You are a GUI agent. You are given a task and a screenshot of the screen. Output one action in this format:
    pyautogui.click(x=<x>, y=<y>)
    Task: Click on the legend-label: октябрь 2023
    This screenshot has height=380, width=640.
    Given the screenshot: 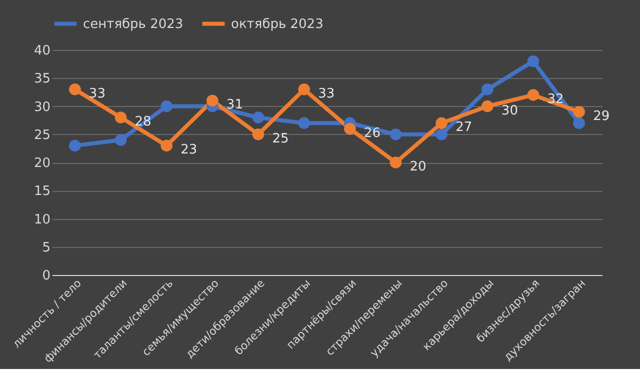 What is the action you would take?
    pyautogui.click(x=277, y=24)
    